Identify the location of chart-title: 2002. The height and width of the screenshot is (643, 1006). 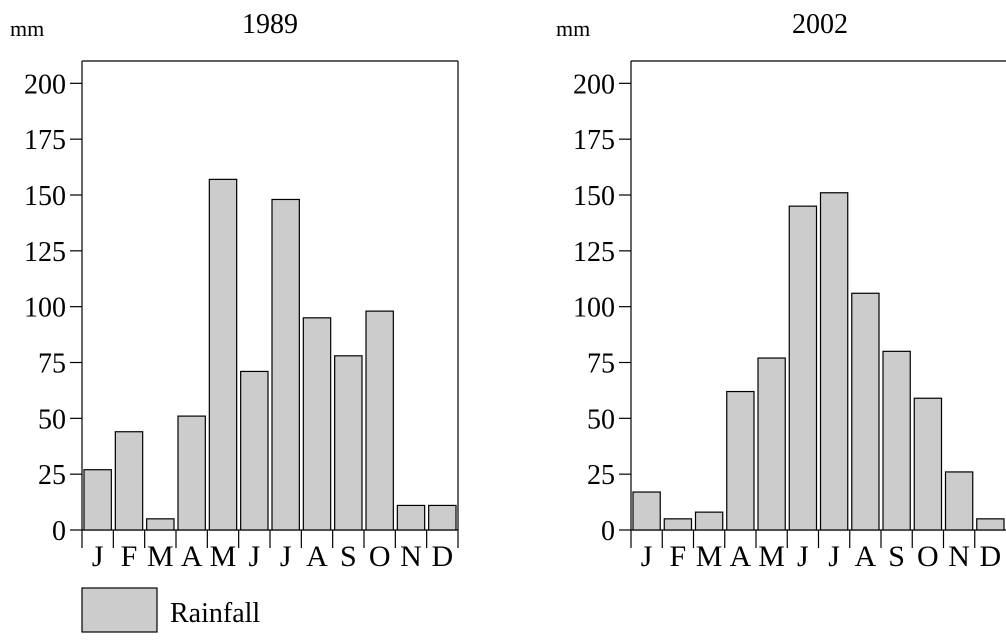
(820, 24).